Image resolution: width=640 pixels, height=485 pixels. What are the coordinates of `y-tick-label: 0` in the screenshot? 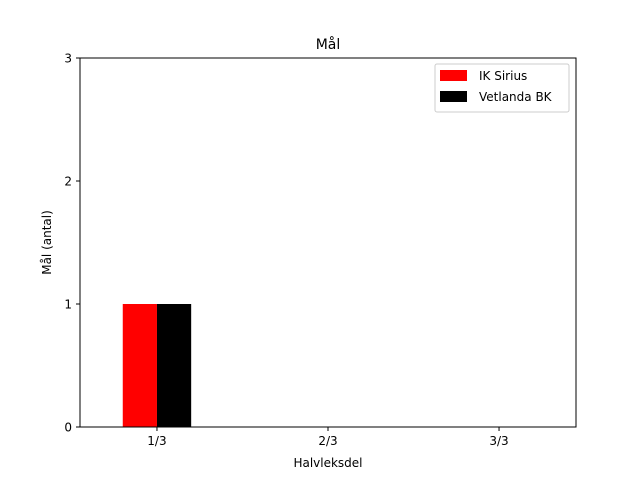 It's located at (68, 428).